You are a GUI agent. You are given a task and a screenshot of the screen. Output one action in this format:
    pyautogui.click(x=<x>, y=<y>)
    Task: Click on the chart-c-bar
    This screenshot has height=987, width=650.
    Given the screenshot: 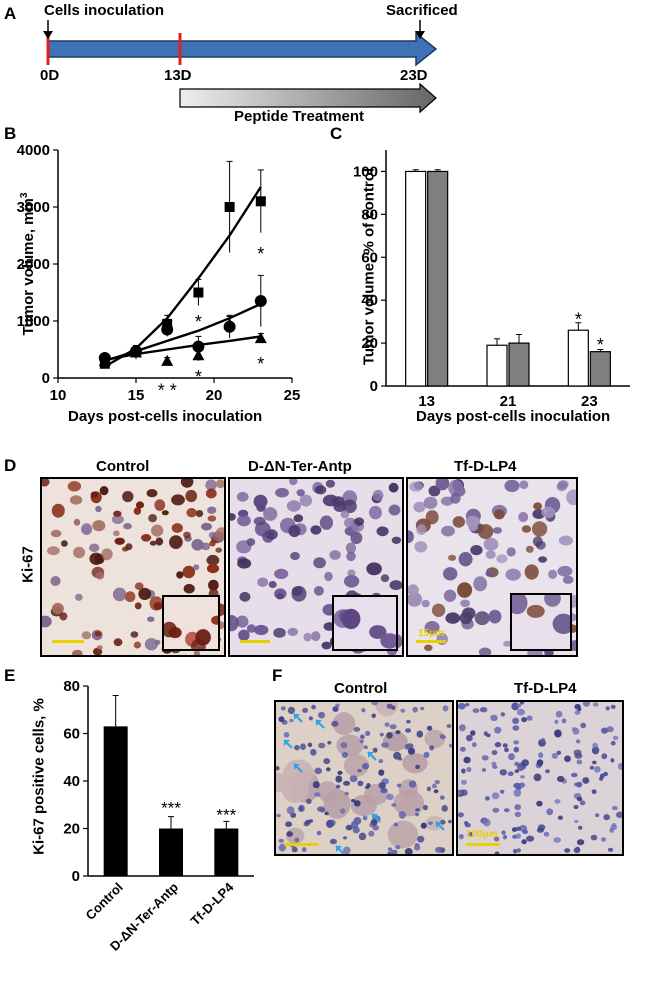 What is the action you would take?
    pyautogui.click(x=578, y=358)
    